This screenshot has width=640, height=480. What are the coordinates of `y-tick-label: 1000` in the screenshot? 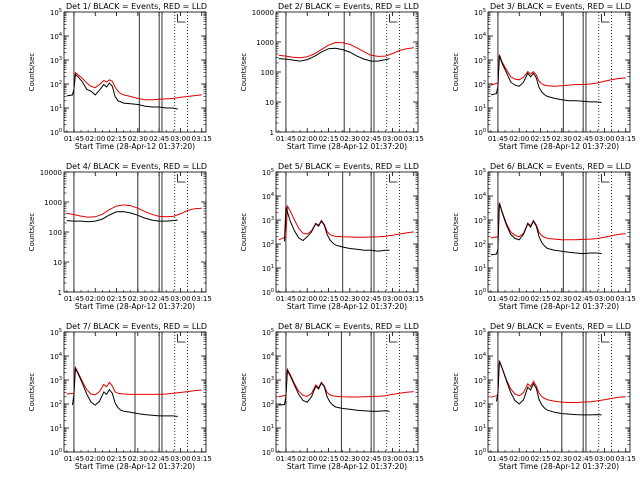 It's located at (53, 203).